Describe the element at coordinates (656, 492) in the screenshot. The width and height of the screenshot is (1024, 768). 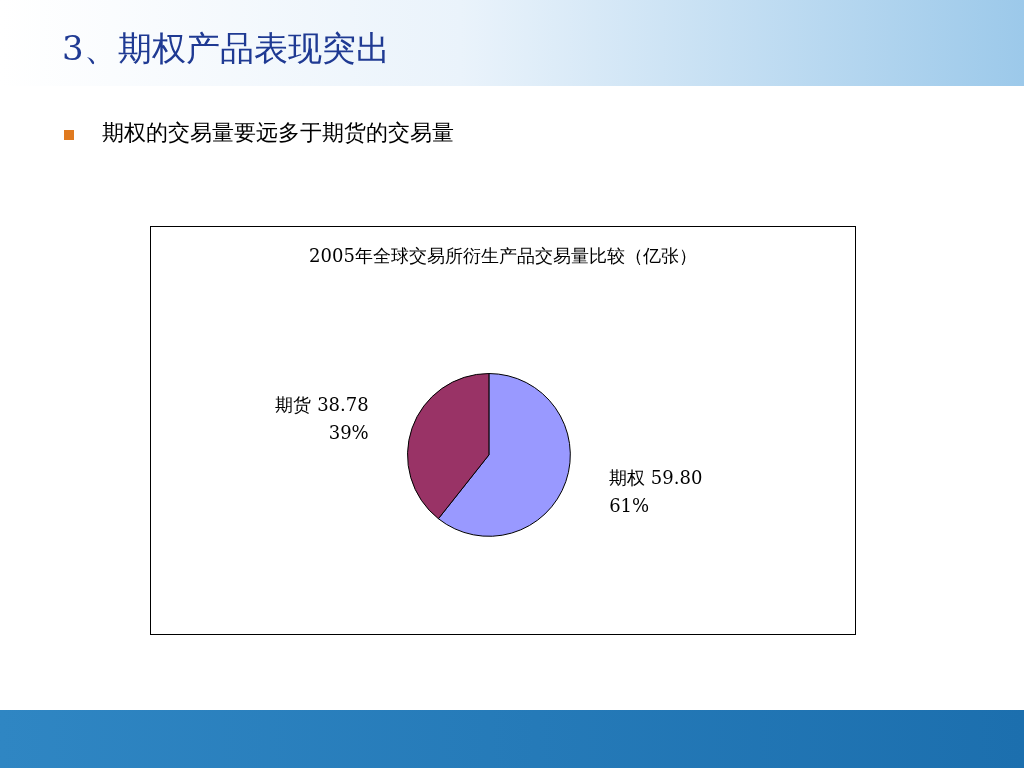
I see `slice-label: 期权 59.80 61%` at that location.